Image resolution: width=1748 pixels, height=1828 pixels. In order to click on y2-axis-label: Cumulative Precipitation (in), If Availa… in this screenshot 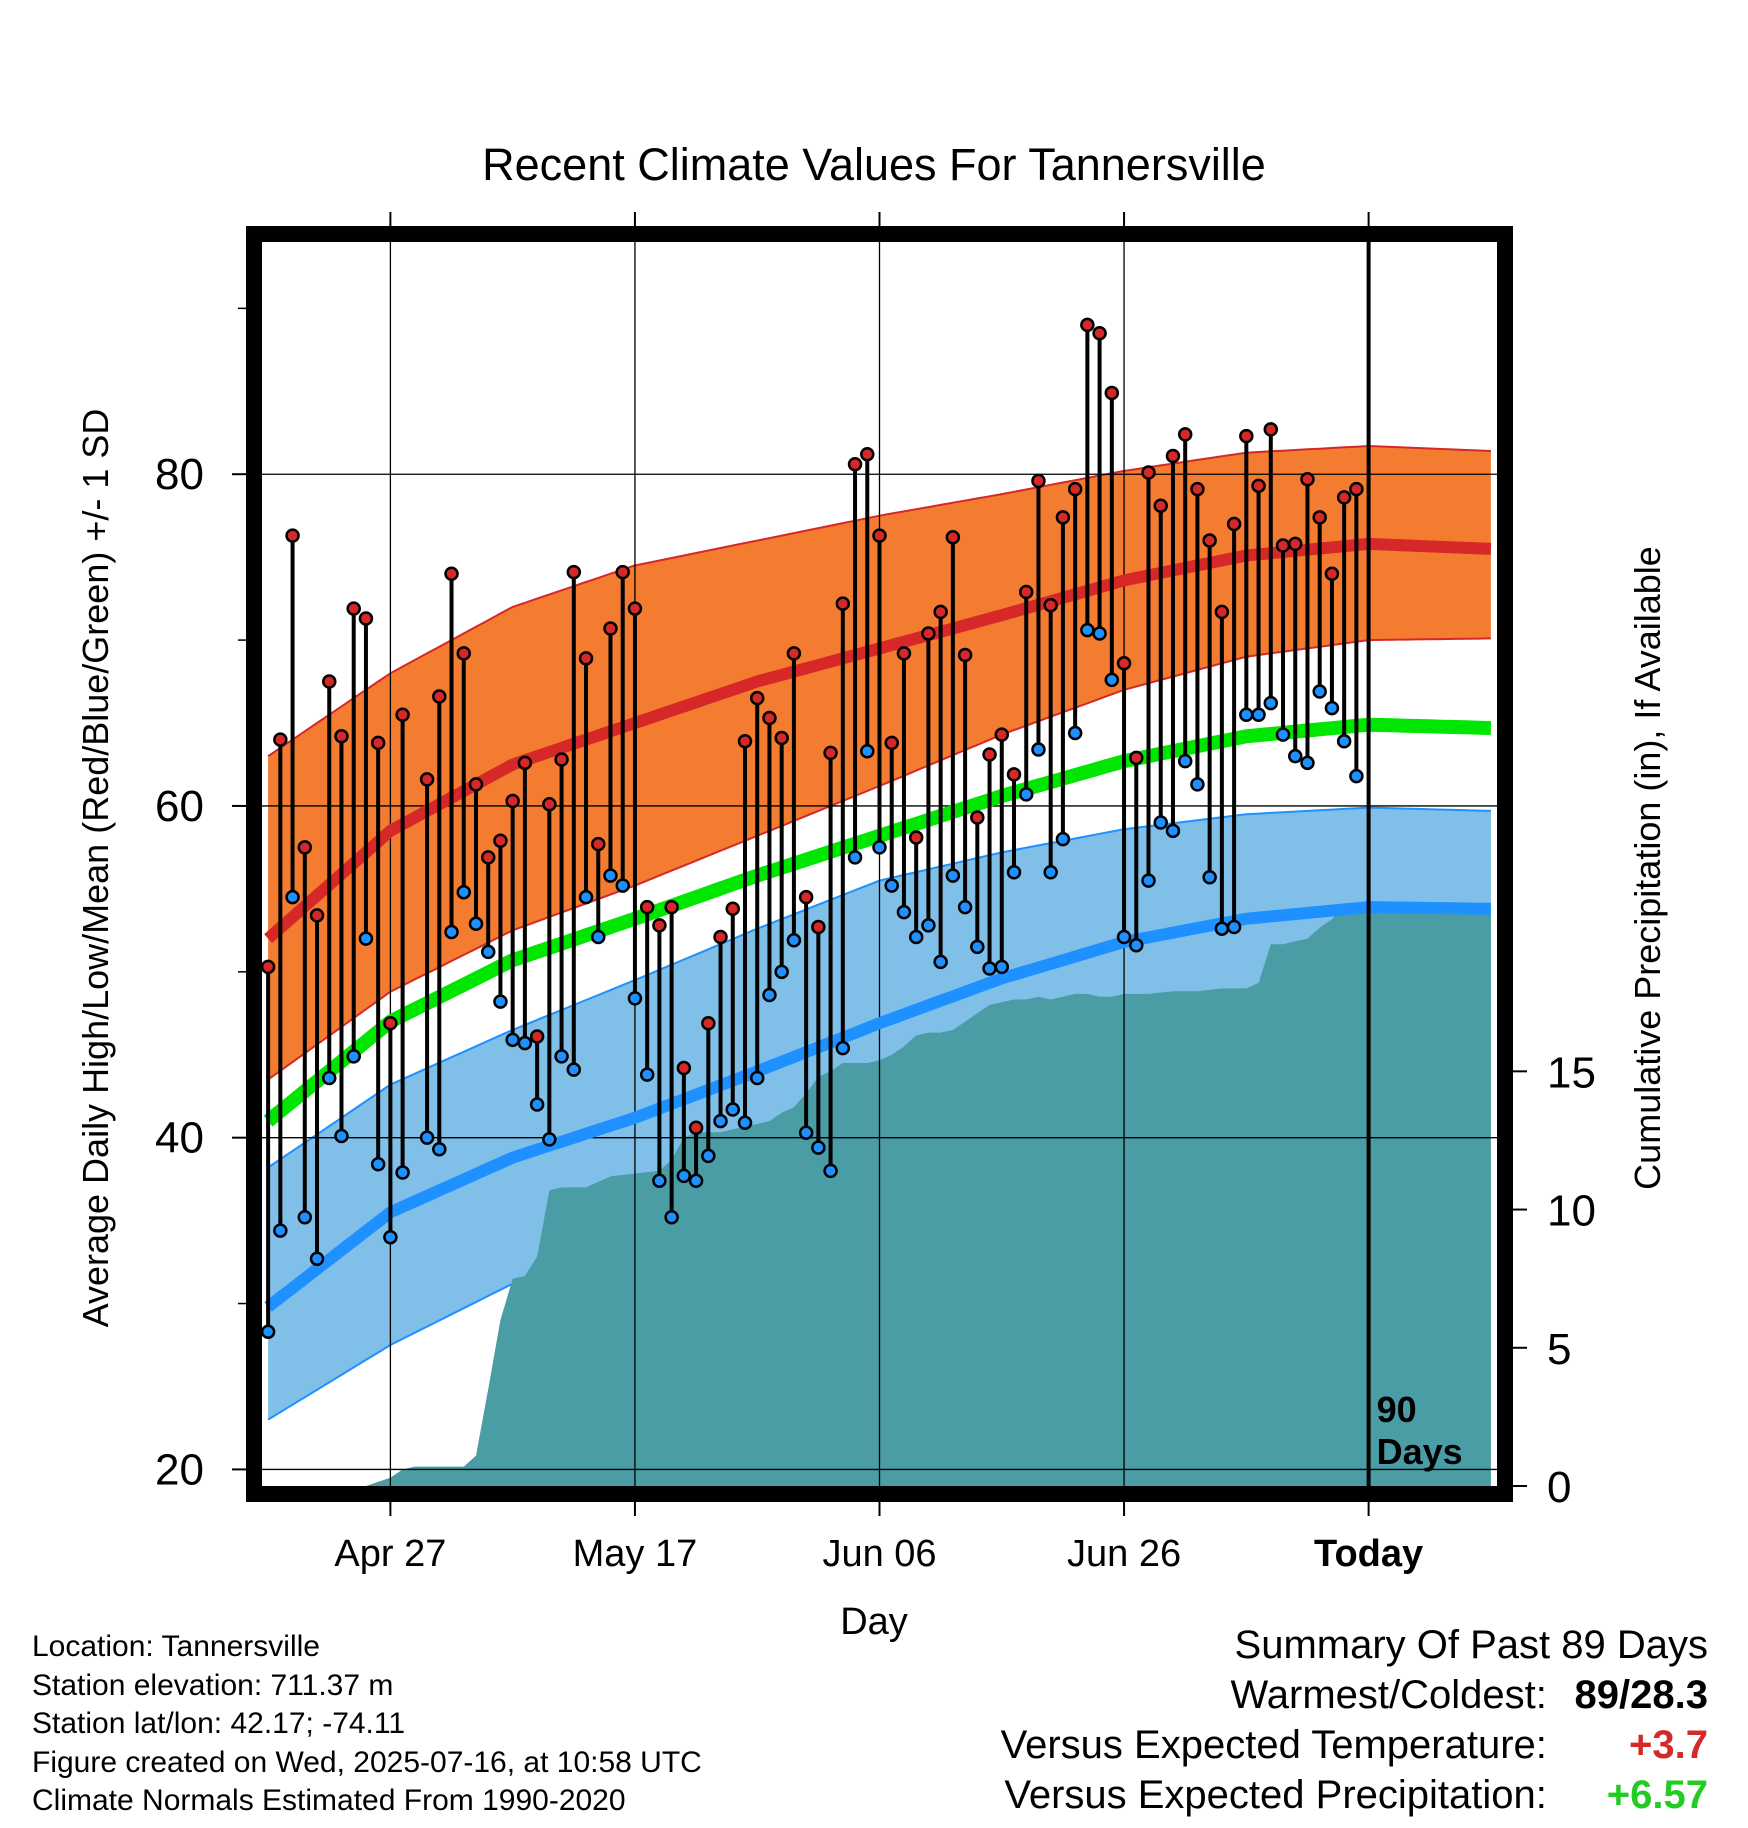, I will do `click(1647, 868)`.